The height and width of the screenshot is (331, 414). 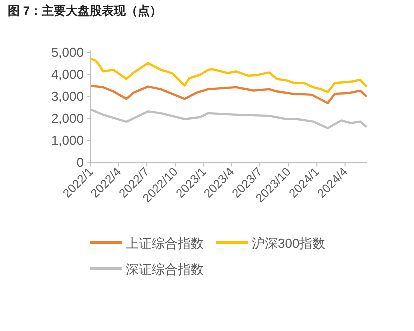 What do you see at coordinates (67, 52) in the screenshot?
I see `y-tick-label: 5,000` at bounding box center [67, 52].